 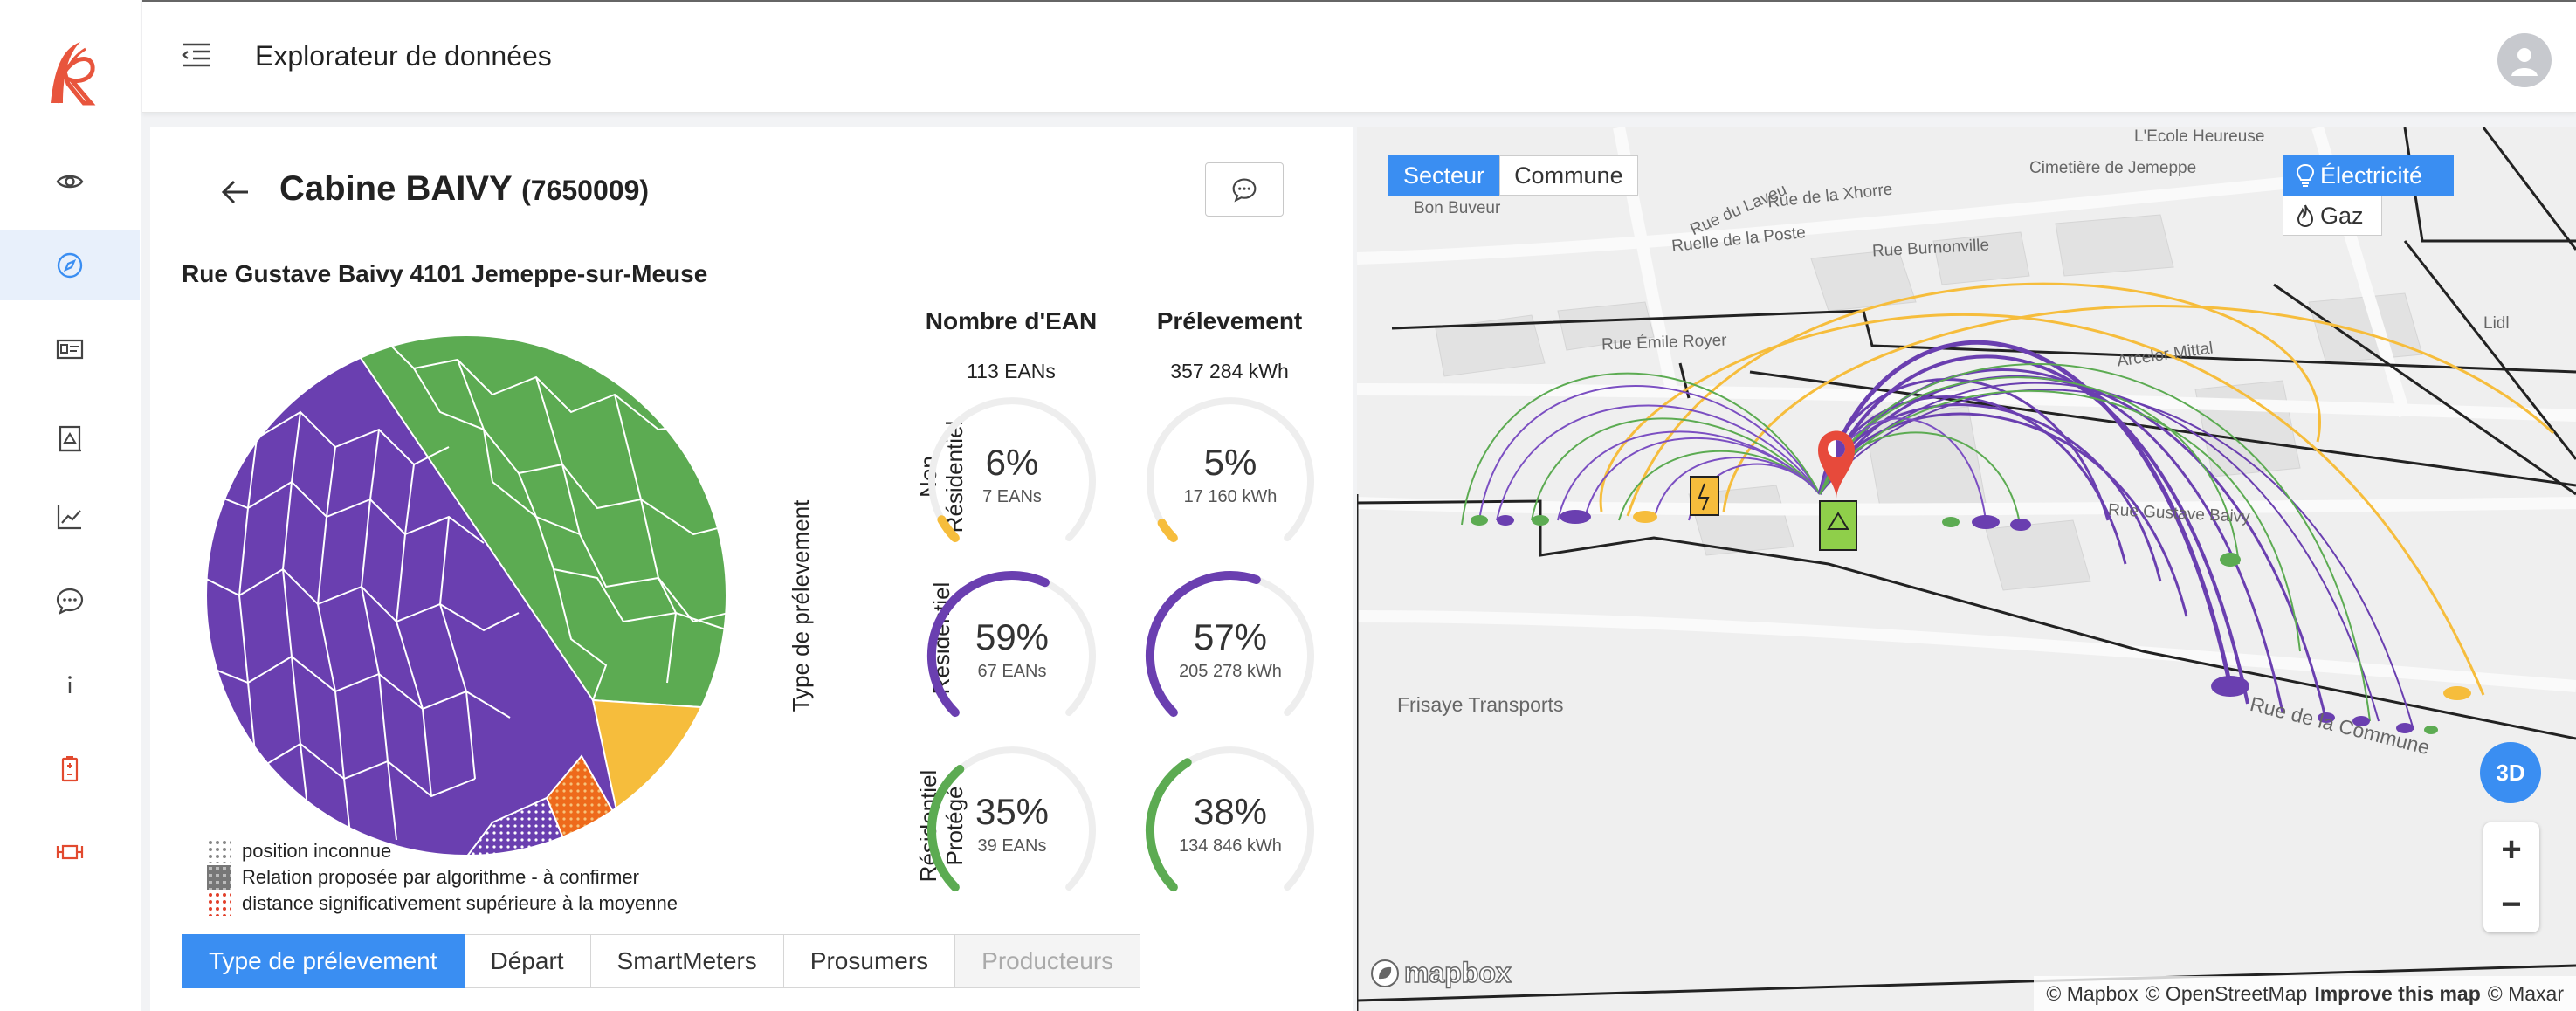 What do you see at coordinates (1012, 636) in the screenshot?
I see `gauge-percent: 59%` at bounding box center [1012, 636].